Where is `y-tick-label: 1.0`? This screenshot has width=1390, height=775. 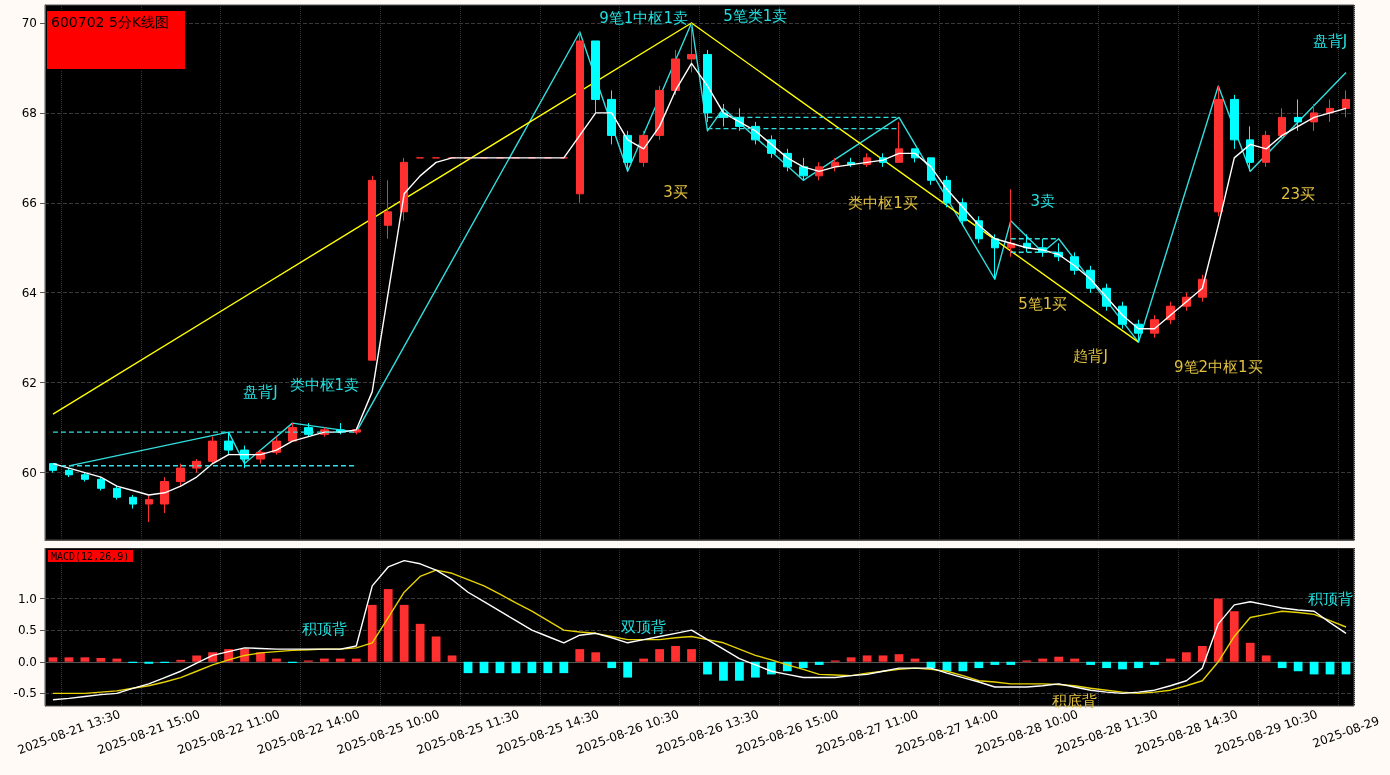
y-tick-label: 1.0 is located at coordinates (27, 598).